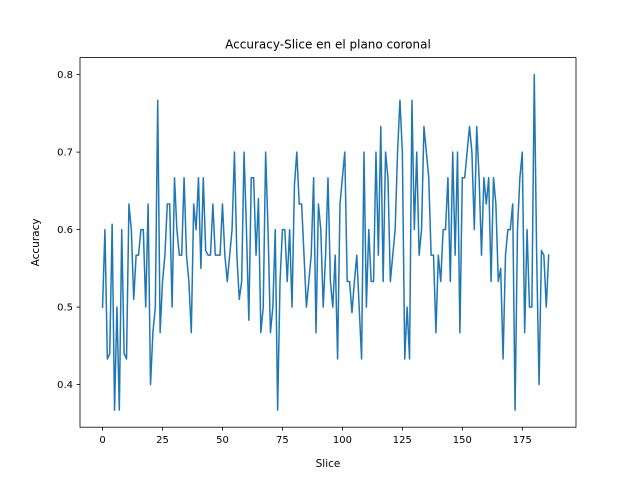  What do you see at coordinates (402, 440) in the screenshot?
I see `x-tick-label: 125` at bounding box center [402, 440].